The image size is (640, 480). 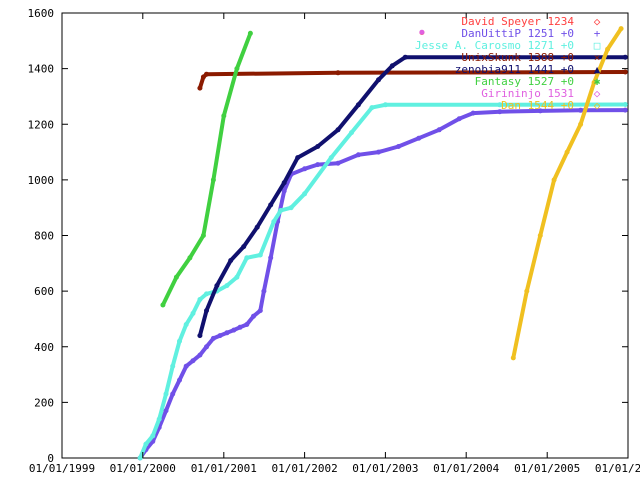 What do you see at coordinates (597, 81) in the screenshot?
I see `legend-marker: ✱` at bounding box center [597, 81].